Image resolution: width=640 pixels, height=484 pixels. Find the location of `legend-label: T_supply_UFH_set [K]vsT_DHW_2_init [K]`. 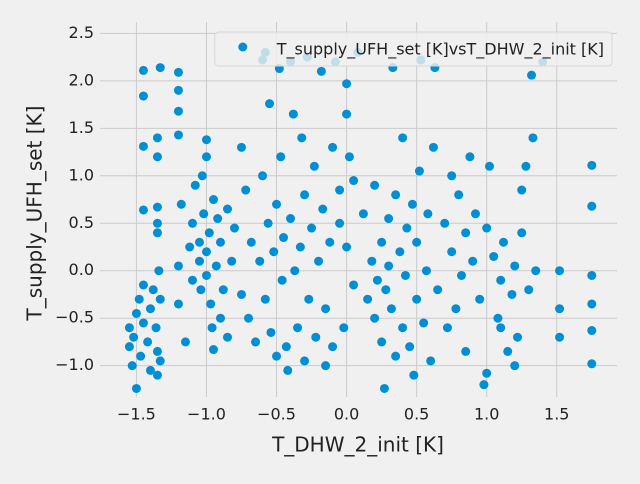

legend-label: T_supply_UFH_set [K]vsT_DHW_2_init [K] is located at coordinates (440, 50).